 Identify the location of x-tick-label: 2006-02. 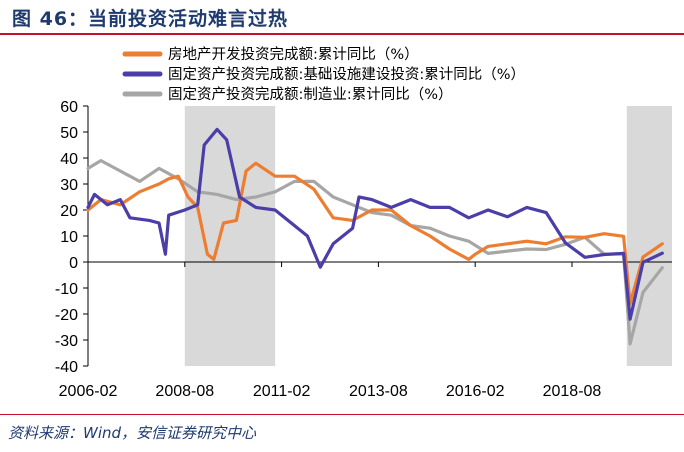
(88, 391).